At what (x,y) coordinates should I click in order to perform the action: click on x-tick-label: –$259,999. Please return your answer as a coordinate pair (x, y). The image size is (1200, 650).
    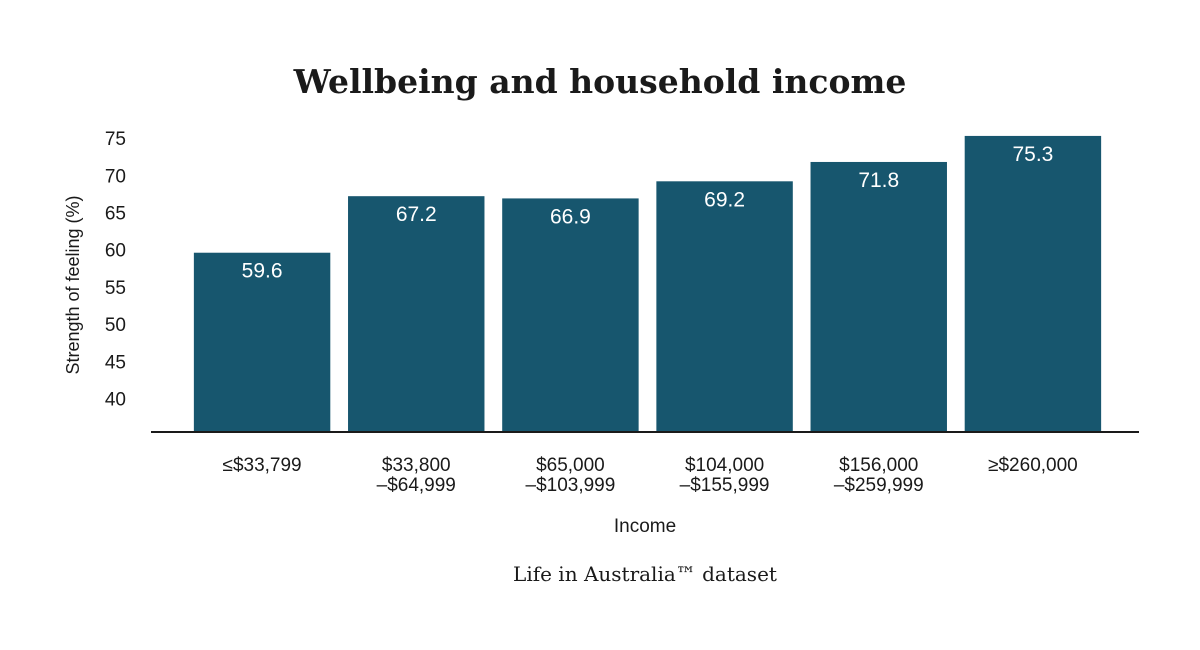
    Looking at the image, I should click on (879, 485).